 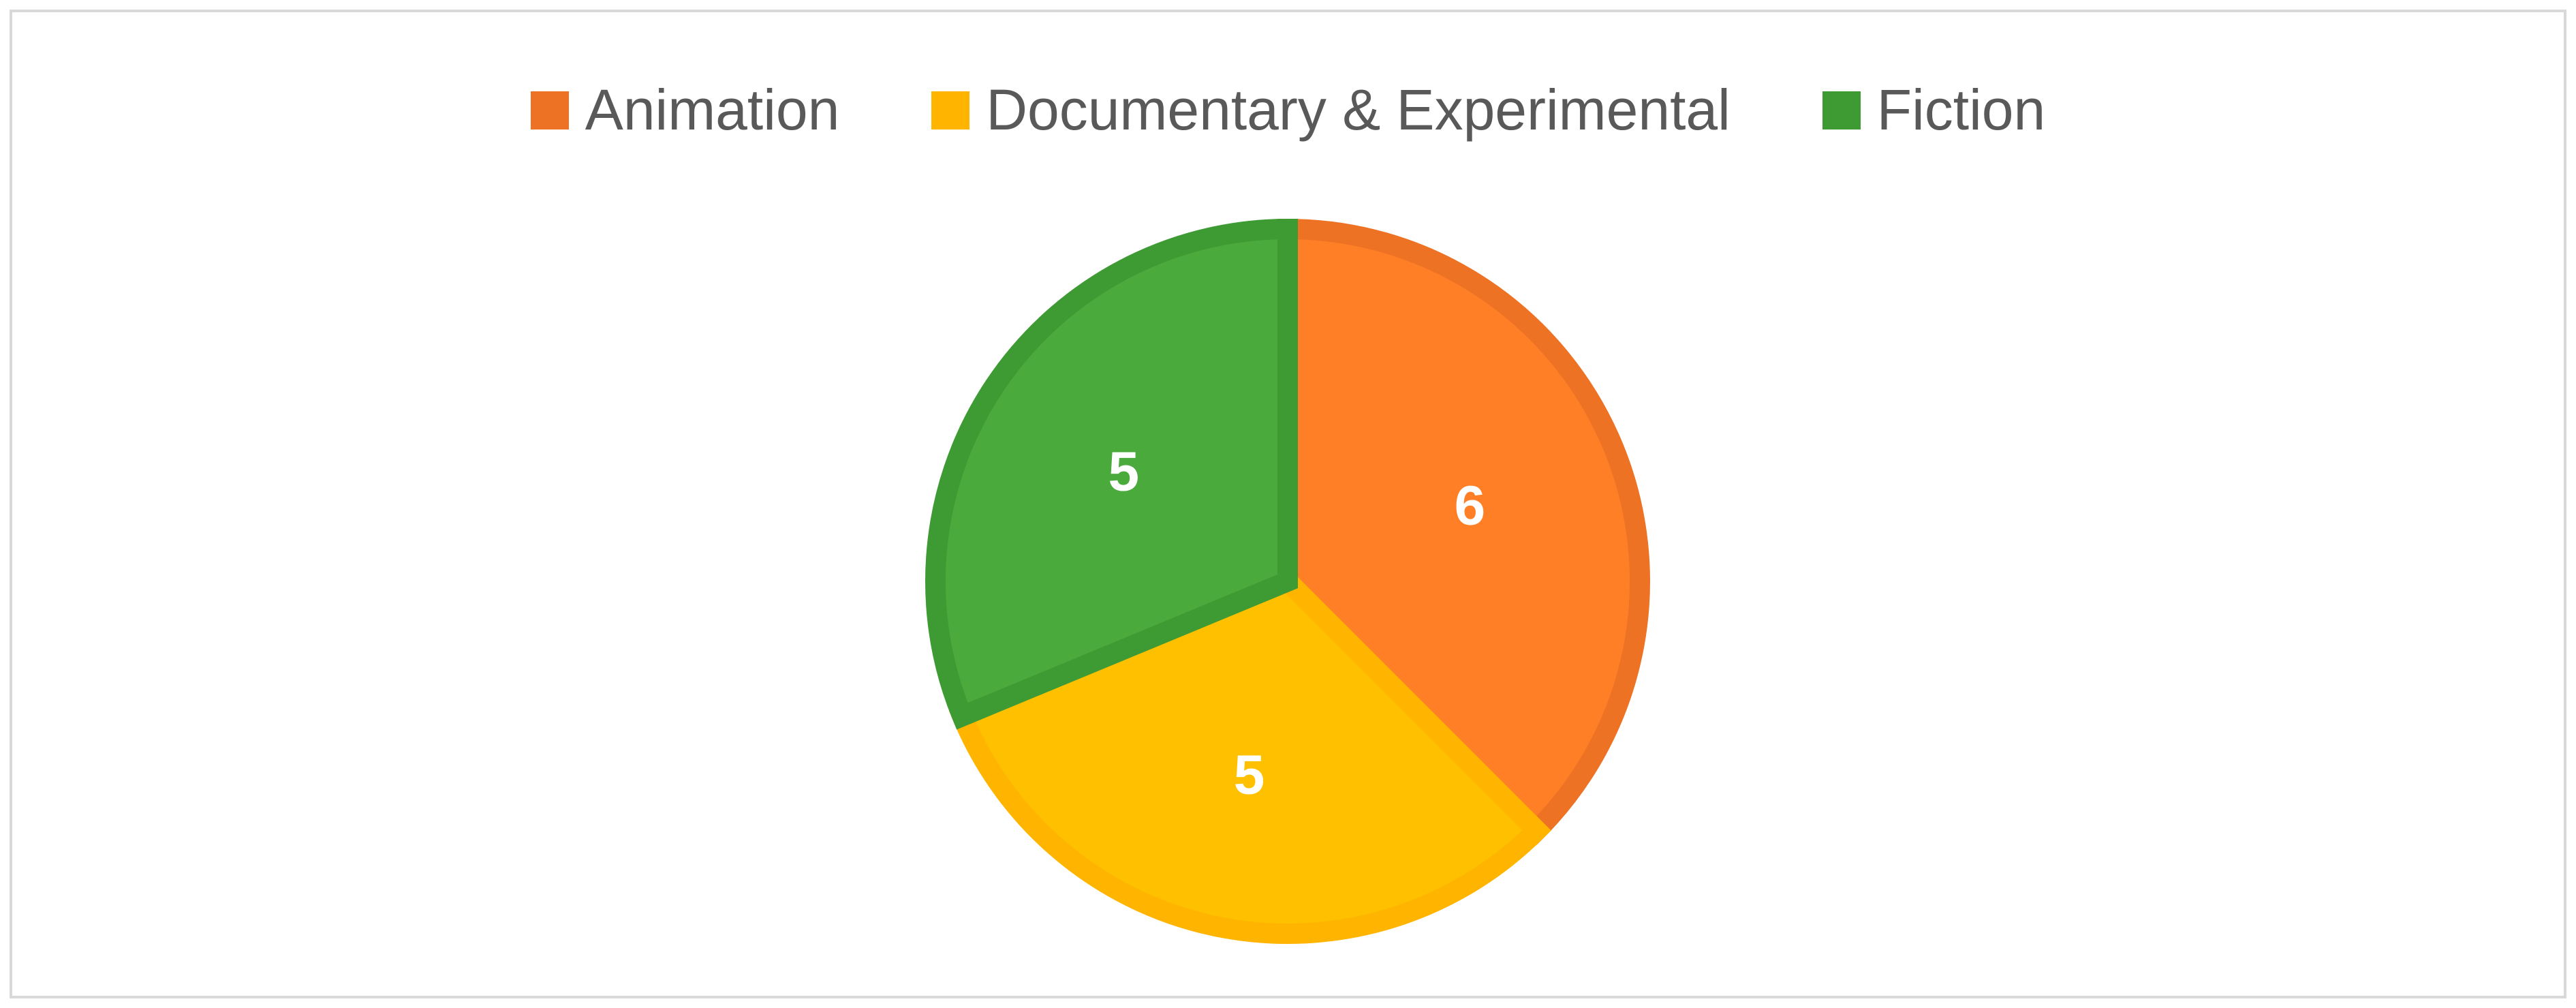 I want to click on data-label-fiction: 5, so click(x=1123, y=472).